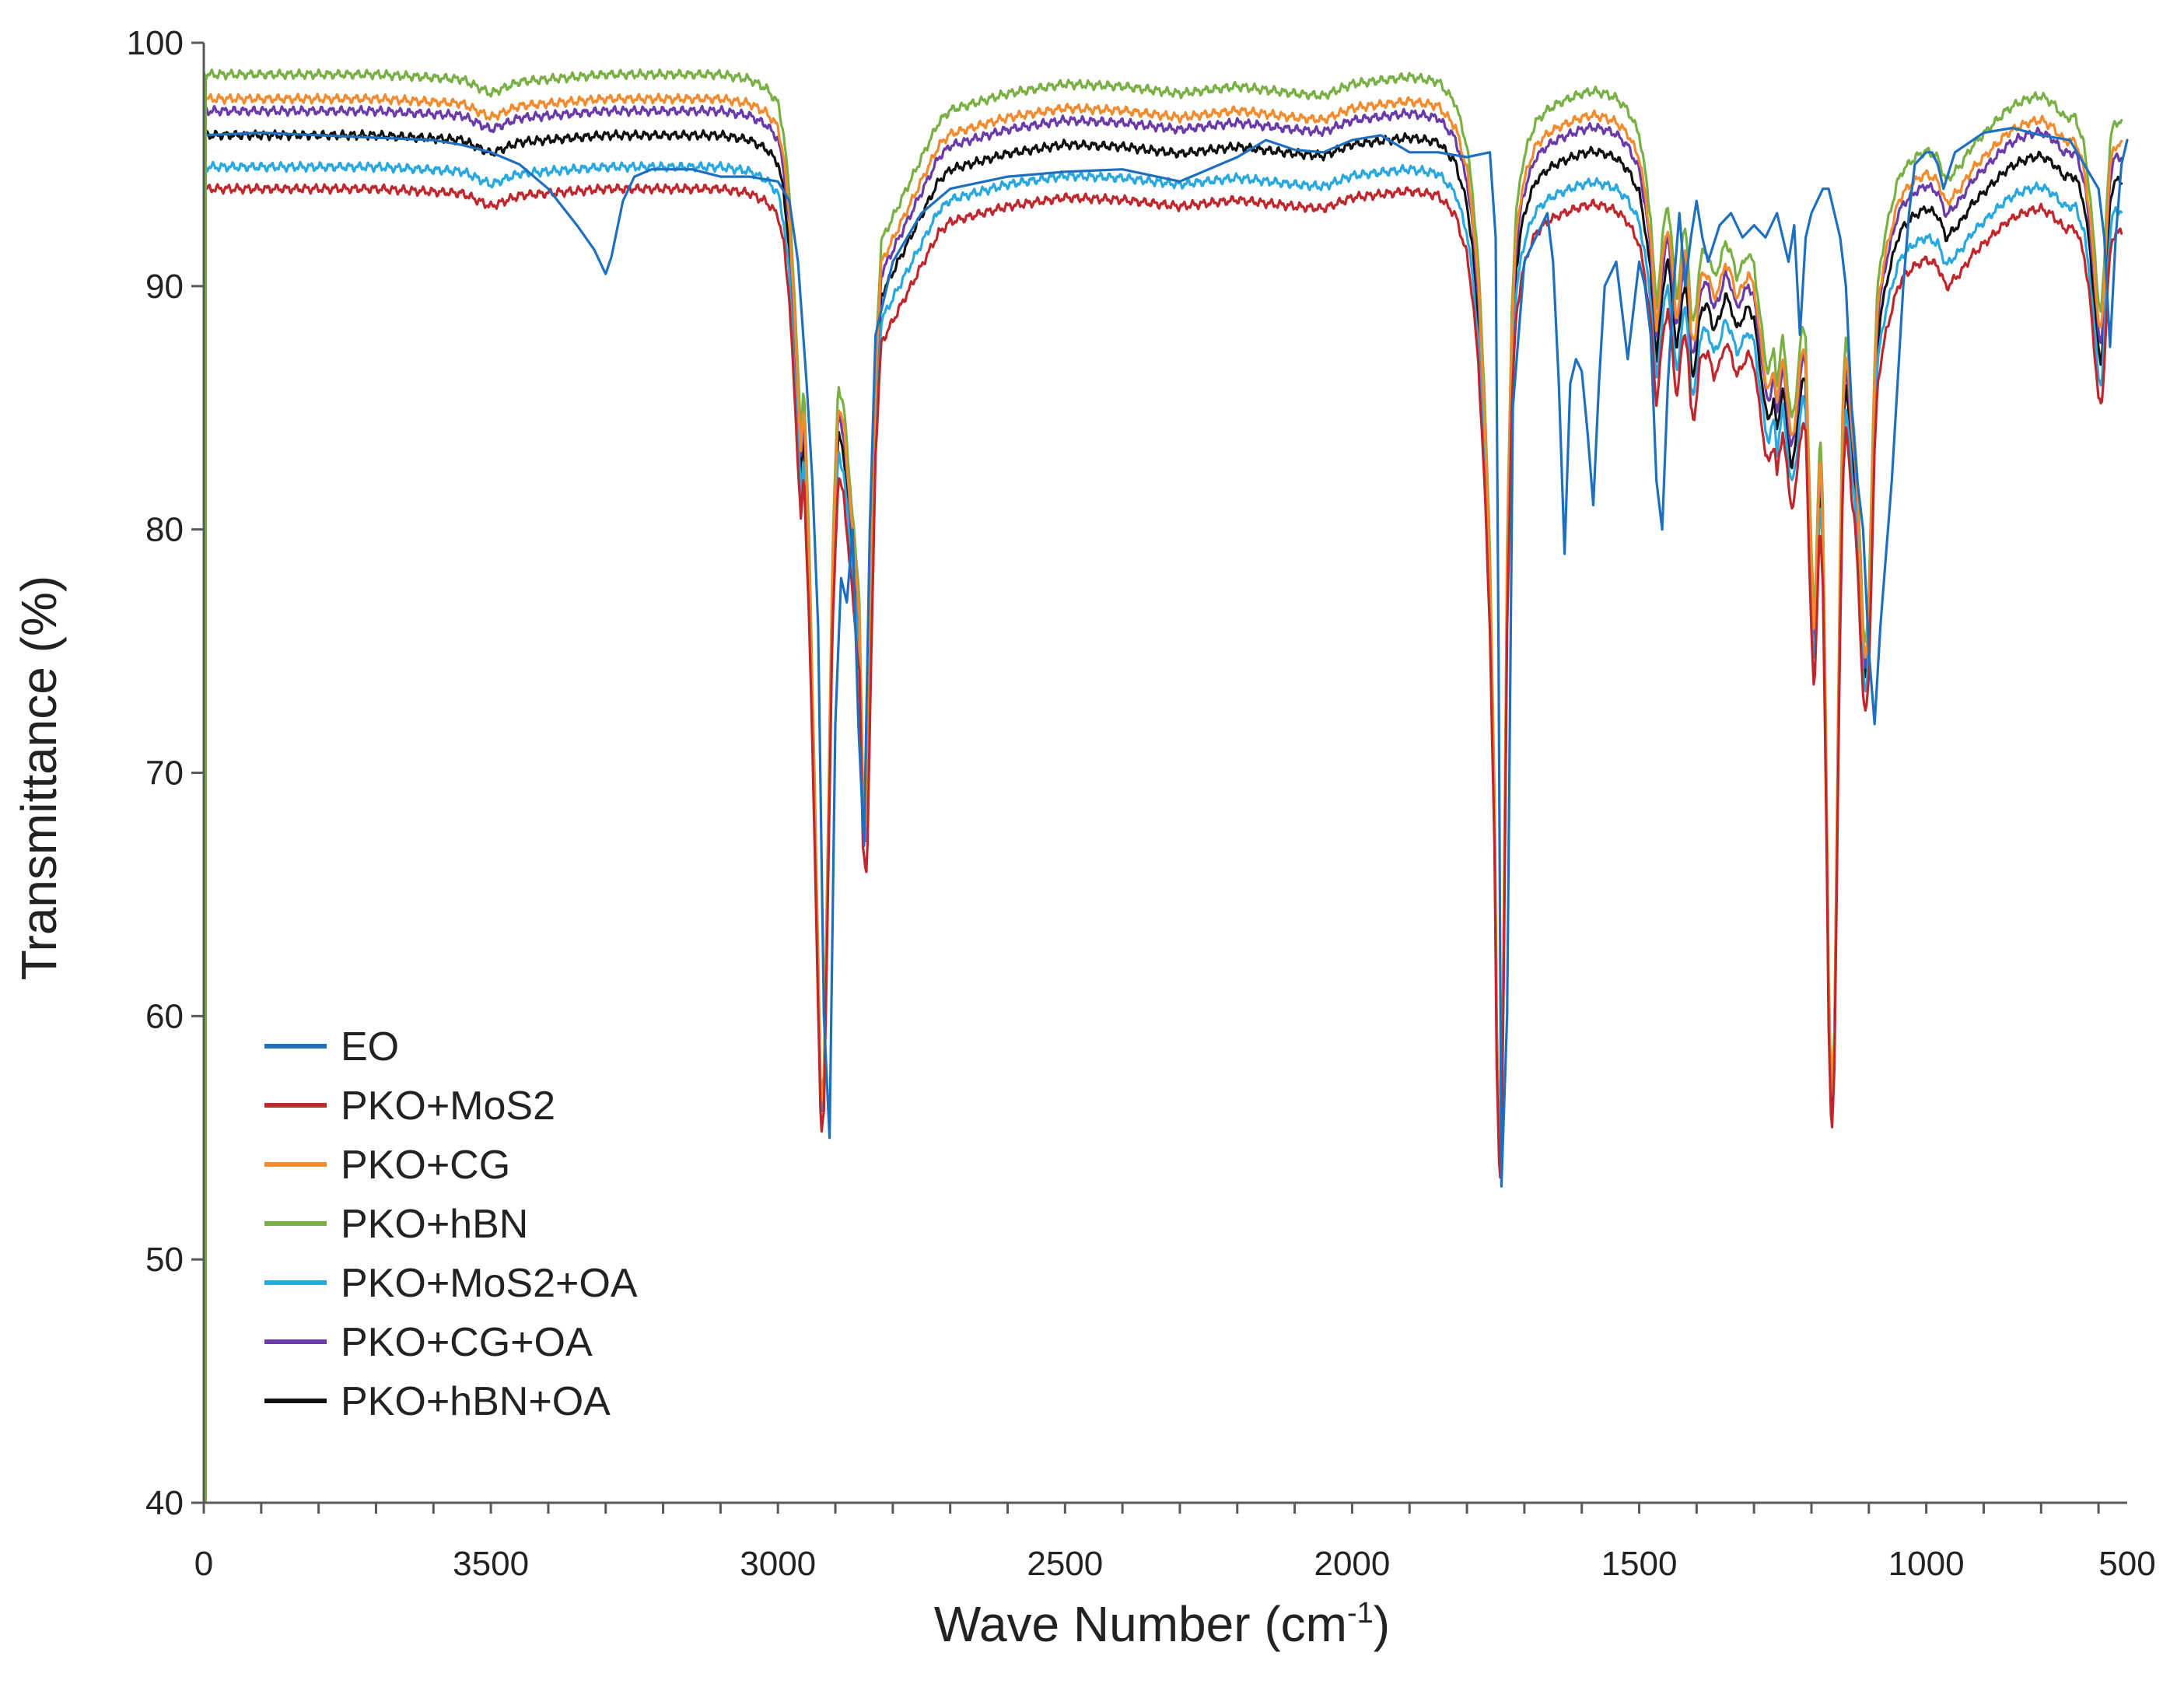  I want to click on x-axis-title: Wave Number (cm-1), so click(1162, 1624).